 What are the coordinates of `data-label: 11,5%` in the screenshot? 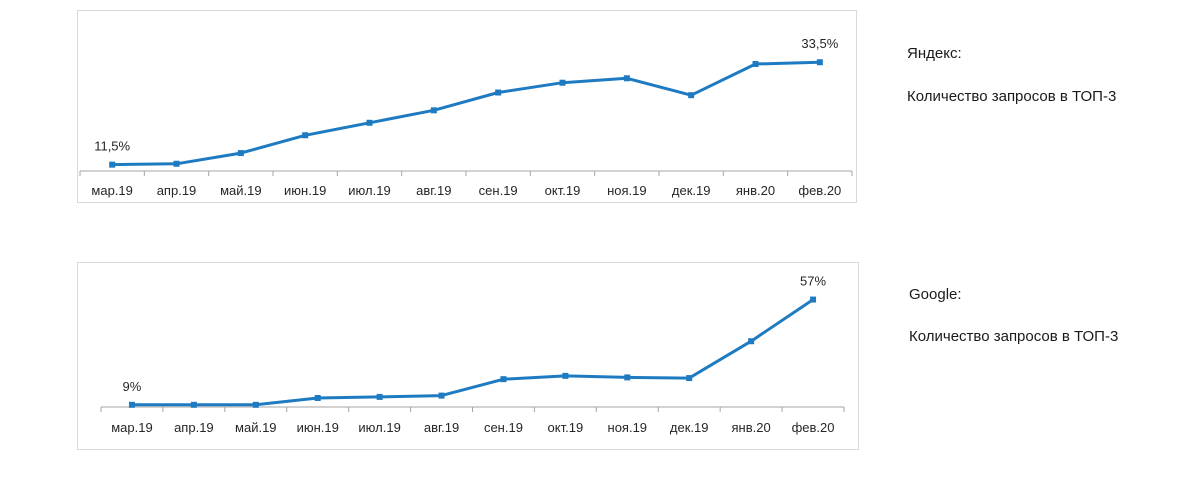 It's located at (112, 146).